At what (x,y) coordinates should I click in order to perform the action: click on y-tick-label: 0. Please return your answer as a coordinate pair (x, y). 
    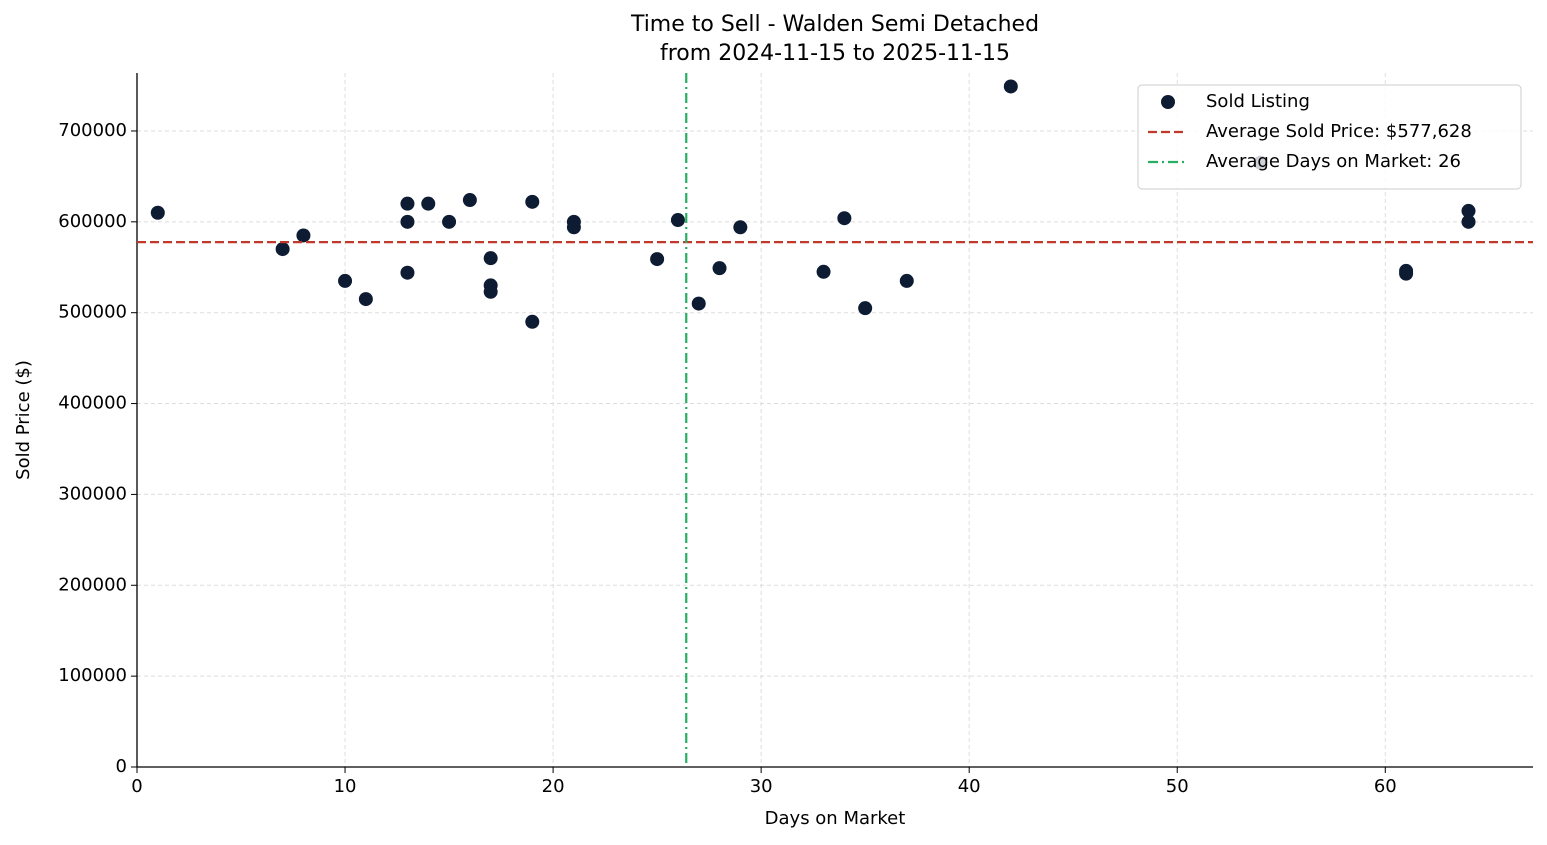
    Looking at the image, I should click on (121, 766).